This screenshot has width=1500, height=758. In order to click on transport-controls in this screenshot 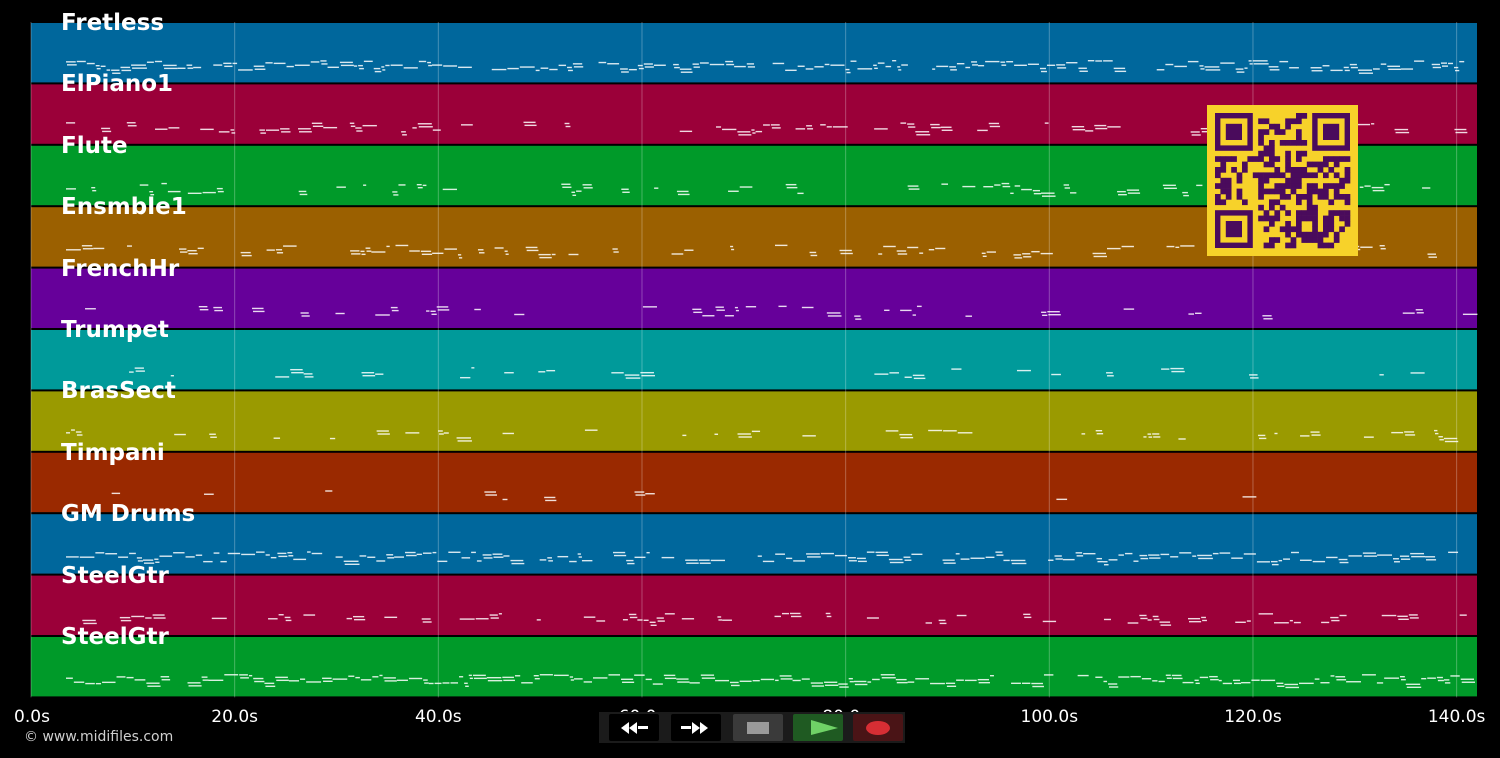, I will do `click(752, 727)`.